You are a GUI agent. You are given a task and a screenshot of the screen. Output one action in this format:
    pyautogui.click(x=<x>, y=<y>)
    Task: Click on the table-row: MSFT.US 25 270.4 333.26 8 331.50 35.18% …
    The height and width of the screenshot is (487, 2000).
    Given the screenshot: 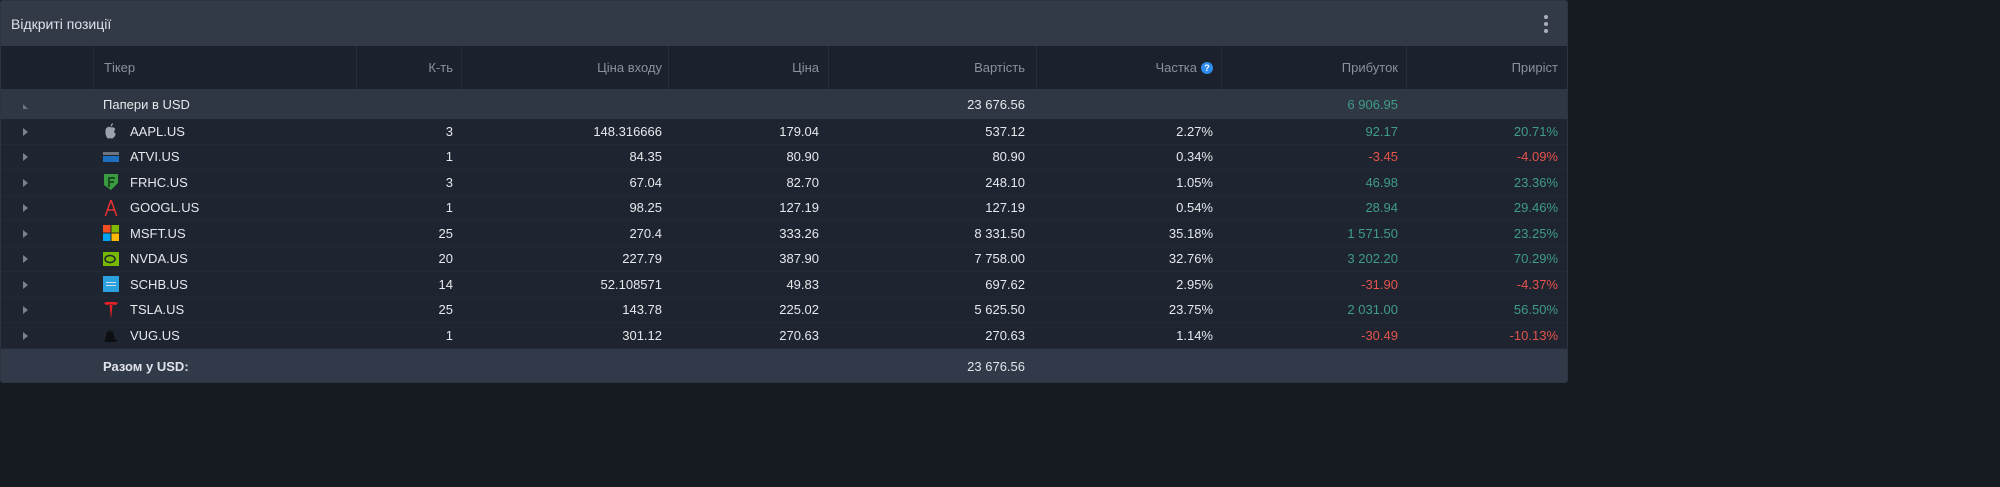 What is the action you would take?
    pyautogui.click(x=784, y=234)
    